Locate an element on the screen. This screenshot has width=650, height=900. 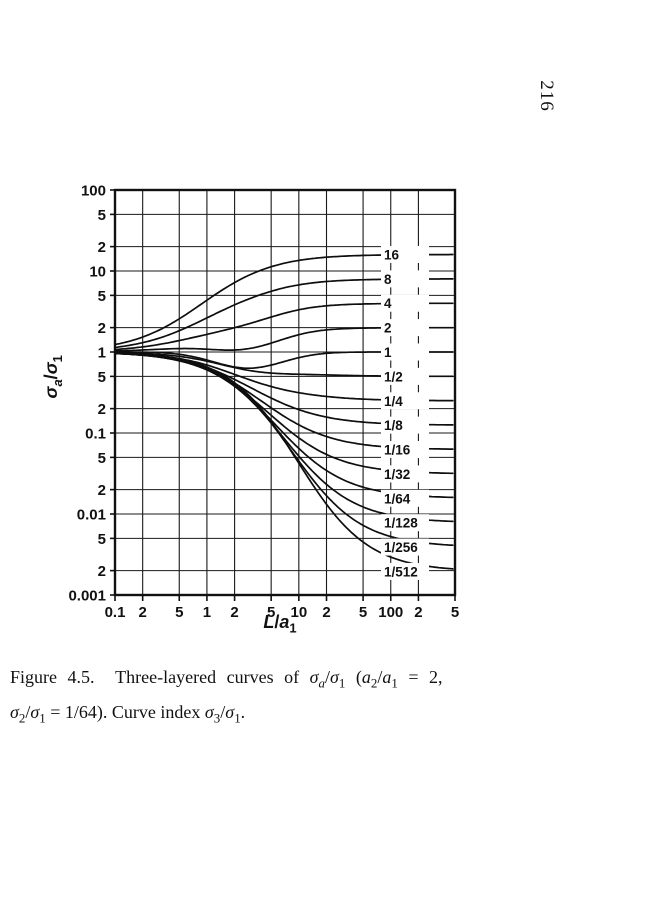
svg-text: 1/8 is located at coordinates (393, 425).